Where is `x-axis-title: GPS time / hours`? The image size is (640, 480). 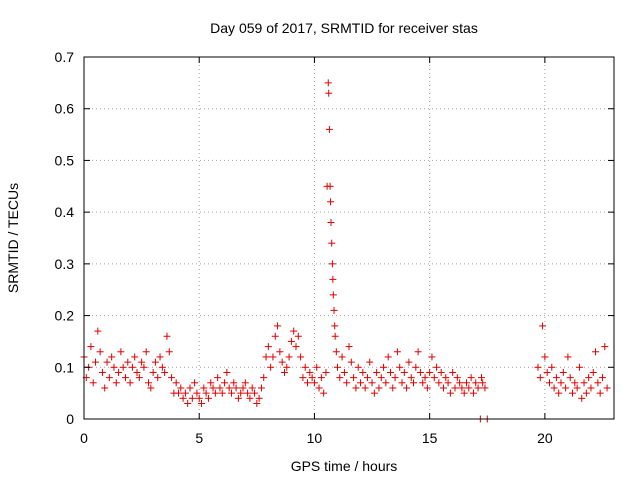
x-axis-title: GPS time / hours is located at coordinates (344, 466).